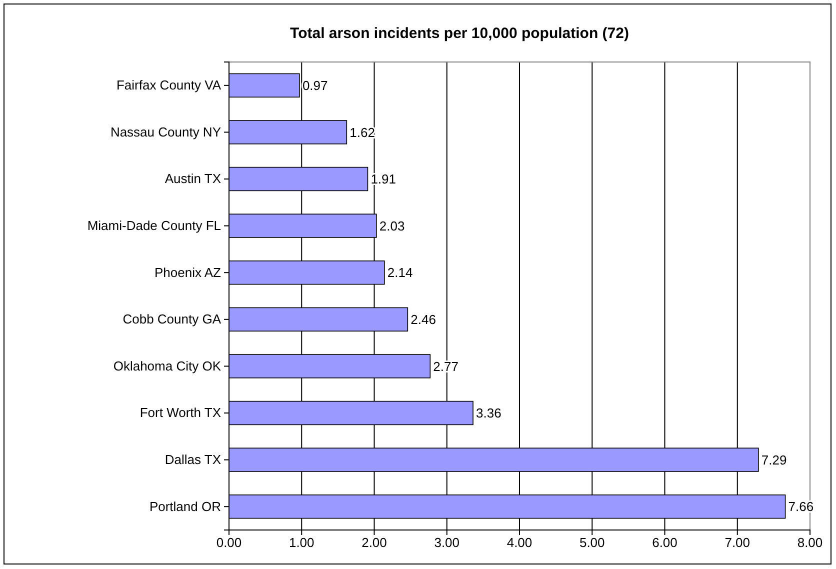  I want to click on x-tick-label: 8.00, so click(810, 542).